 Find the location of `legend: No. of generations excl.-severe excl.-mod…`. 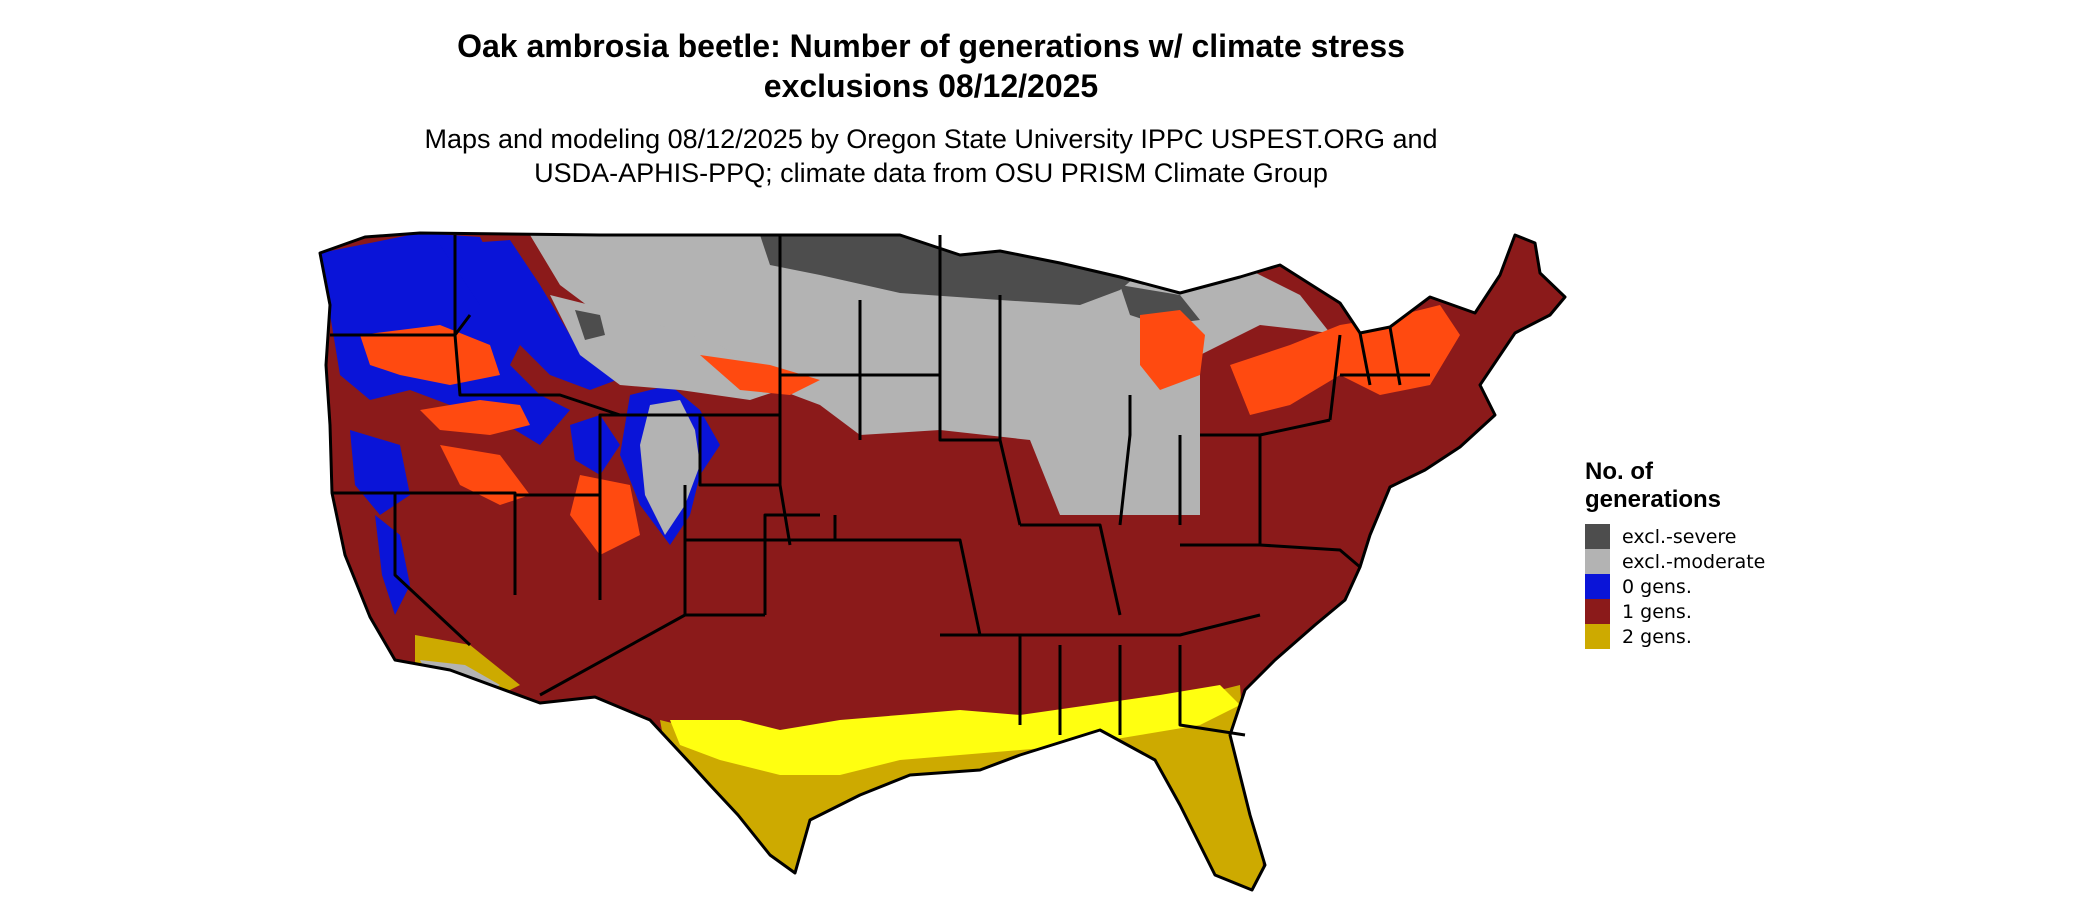

legend: No. of generations excl.-severe excl.-mod… is located at coordinates (1675, 553).